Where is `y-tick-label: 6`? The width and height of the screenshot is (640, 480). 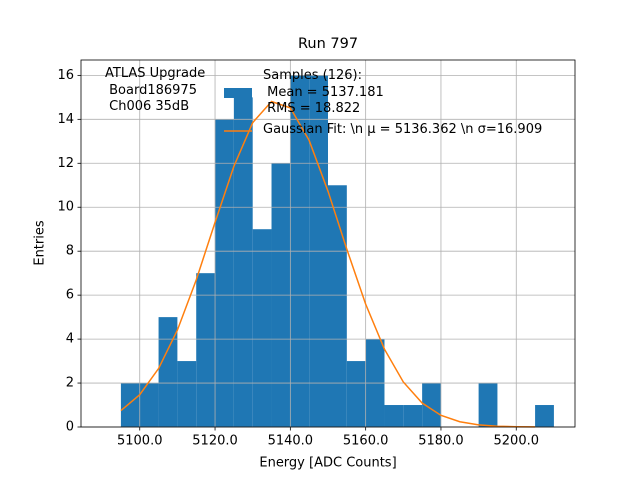
y-tick-label: 6 is located at coordinates (70, 295).